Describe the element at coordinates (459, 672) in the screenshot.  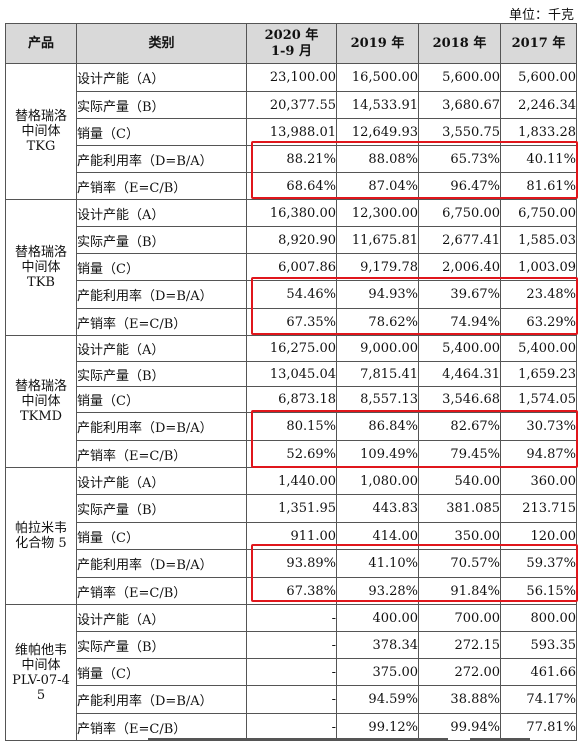
I see `value-cell: 272.00` at that location.